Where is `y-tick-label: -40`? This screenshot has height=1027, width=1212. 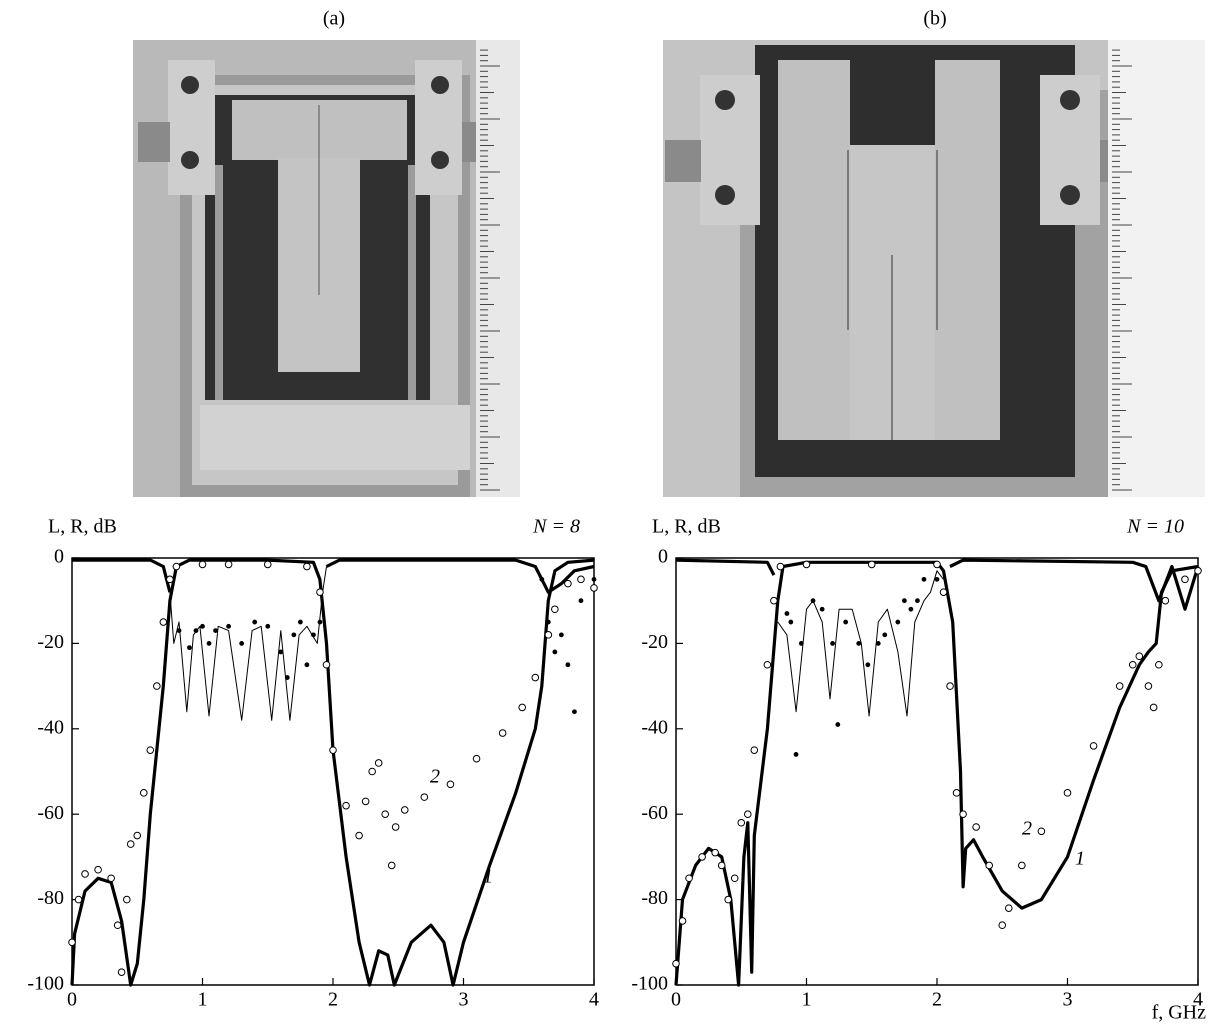
y-tick-label: -40 is located at coordinates (654, 727).